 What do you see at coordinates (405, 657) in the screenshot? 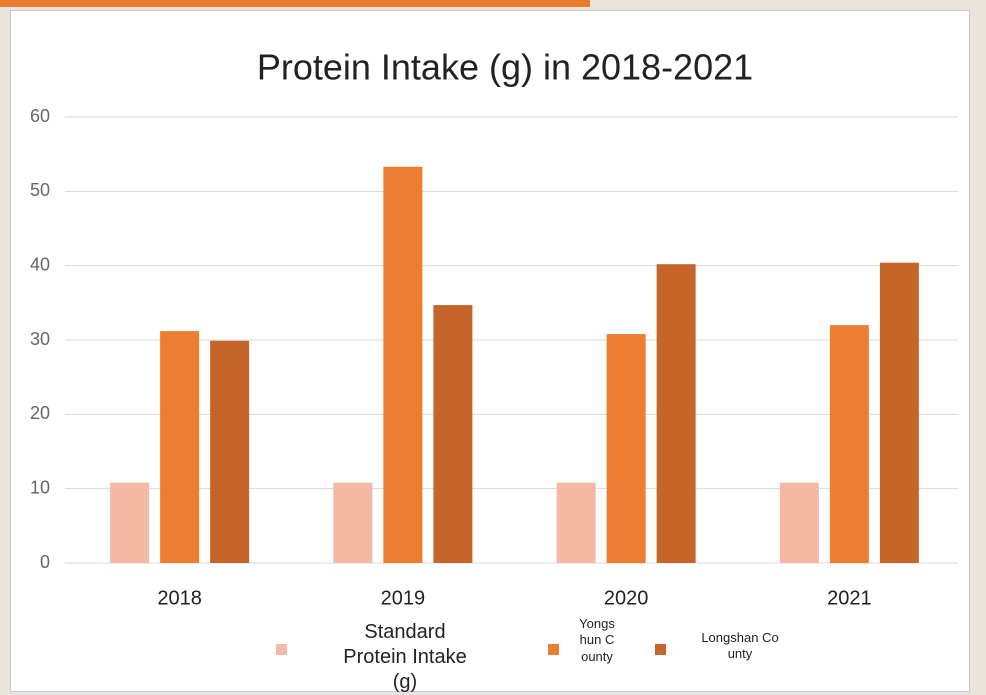
I see `legend-label: Standard Protein Intake (g)` at bounding box center [405, 657].